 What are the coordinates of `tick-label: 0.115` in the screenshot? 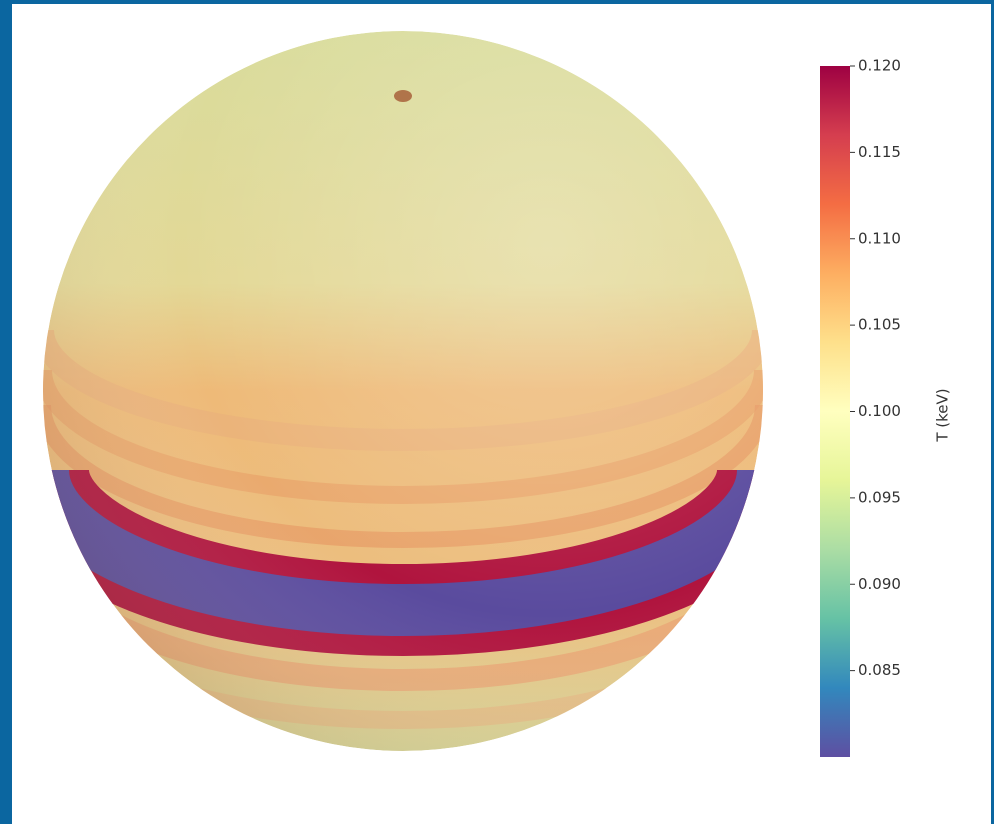 It's located at (879, 152).